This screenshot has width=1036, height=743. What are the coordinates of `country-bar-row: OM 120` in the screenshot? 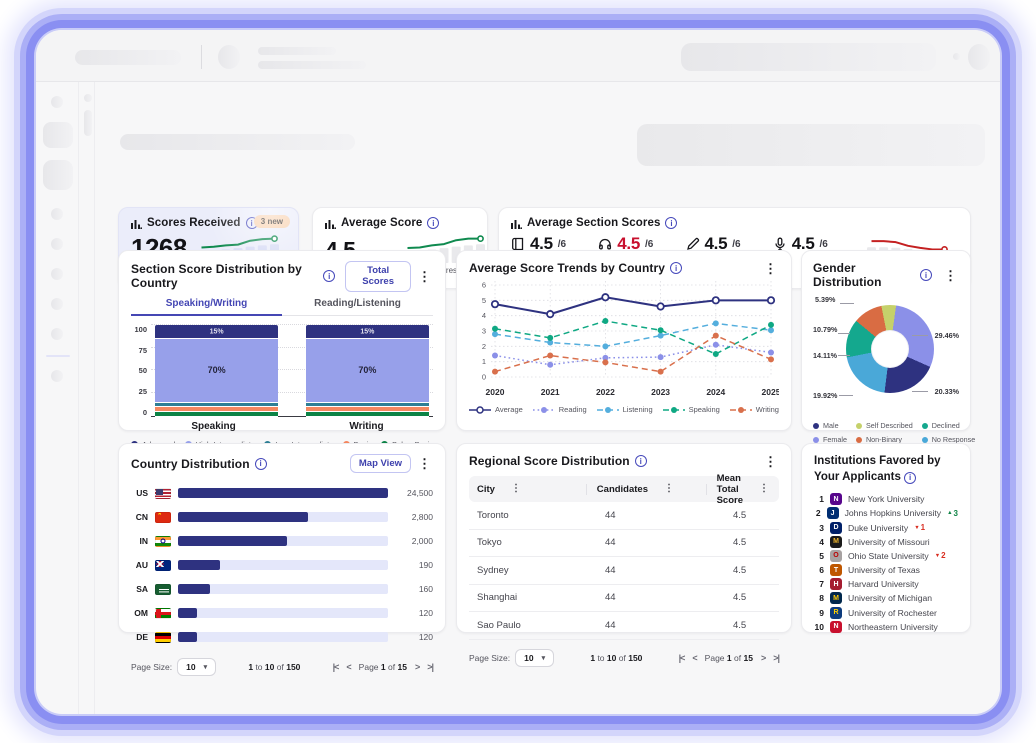 It's located at (282, 613).